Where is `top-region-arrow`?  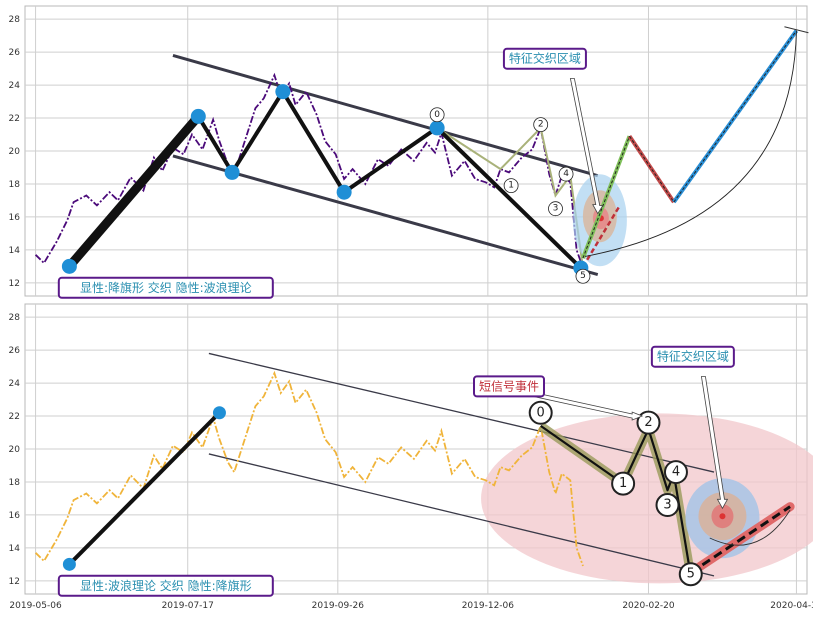
top-region-arrow is located at coordinates (586, 146).